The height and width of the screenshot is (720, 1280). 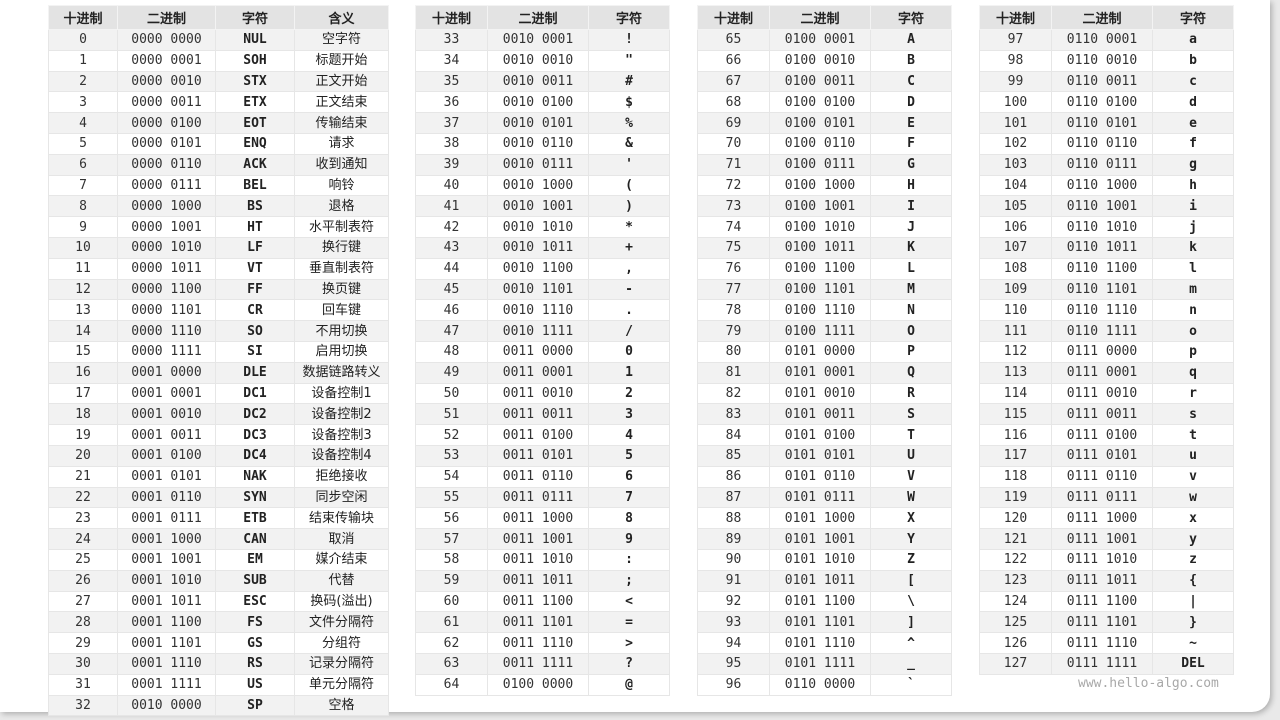 I want to click on meaning-cell: 正文开始, so click(x=341, y=81).